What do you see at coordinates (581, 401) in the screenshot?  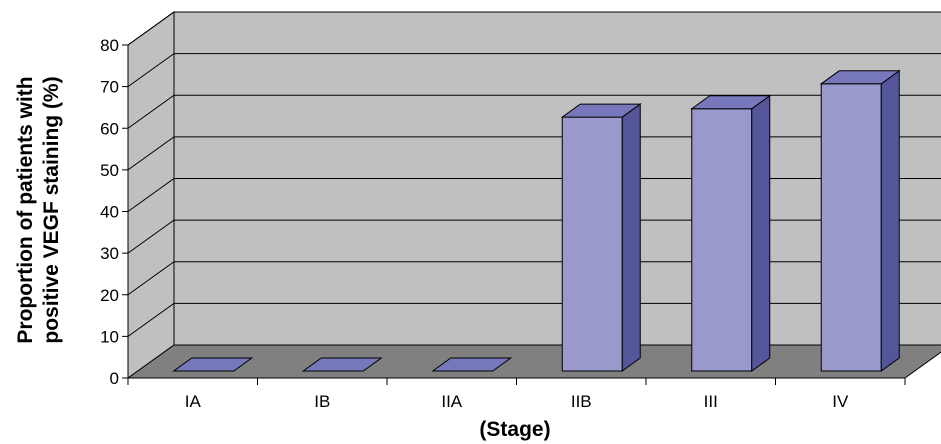 I see `x-tick-label: IIB` at bounding box center [581, 401].